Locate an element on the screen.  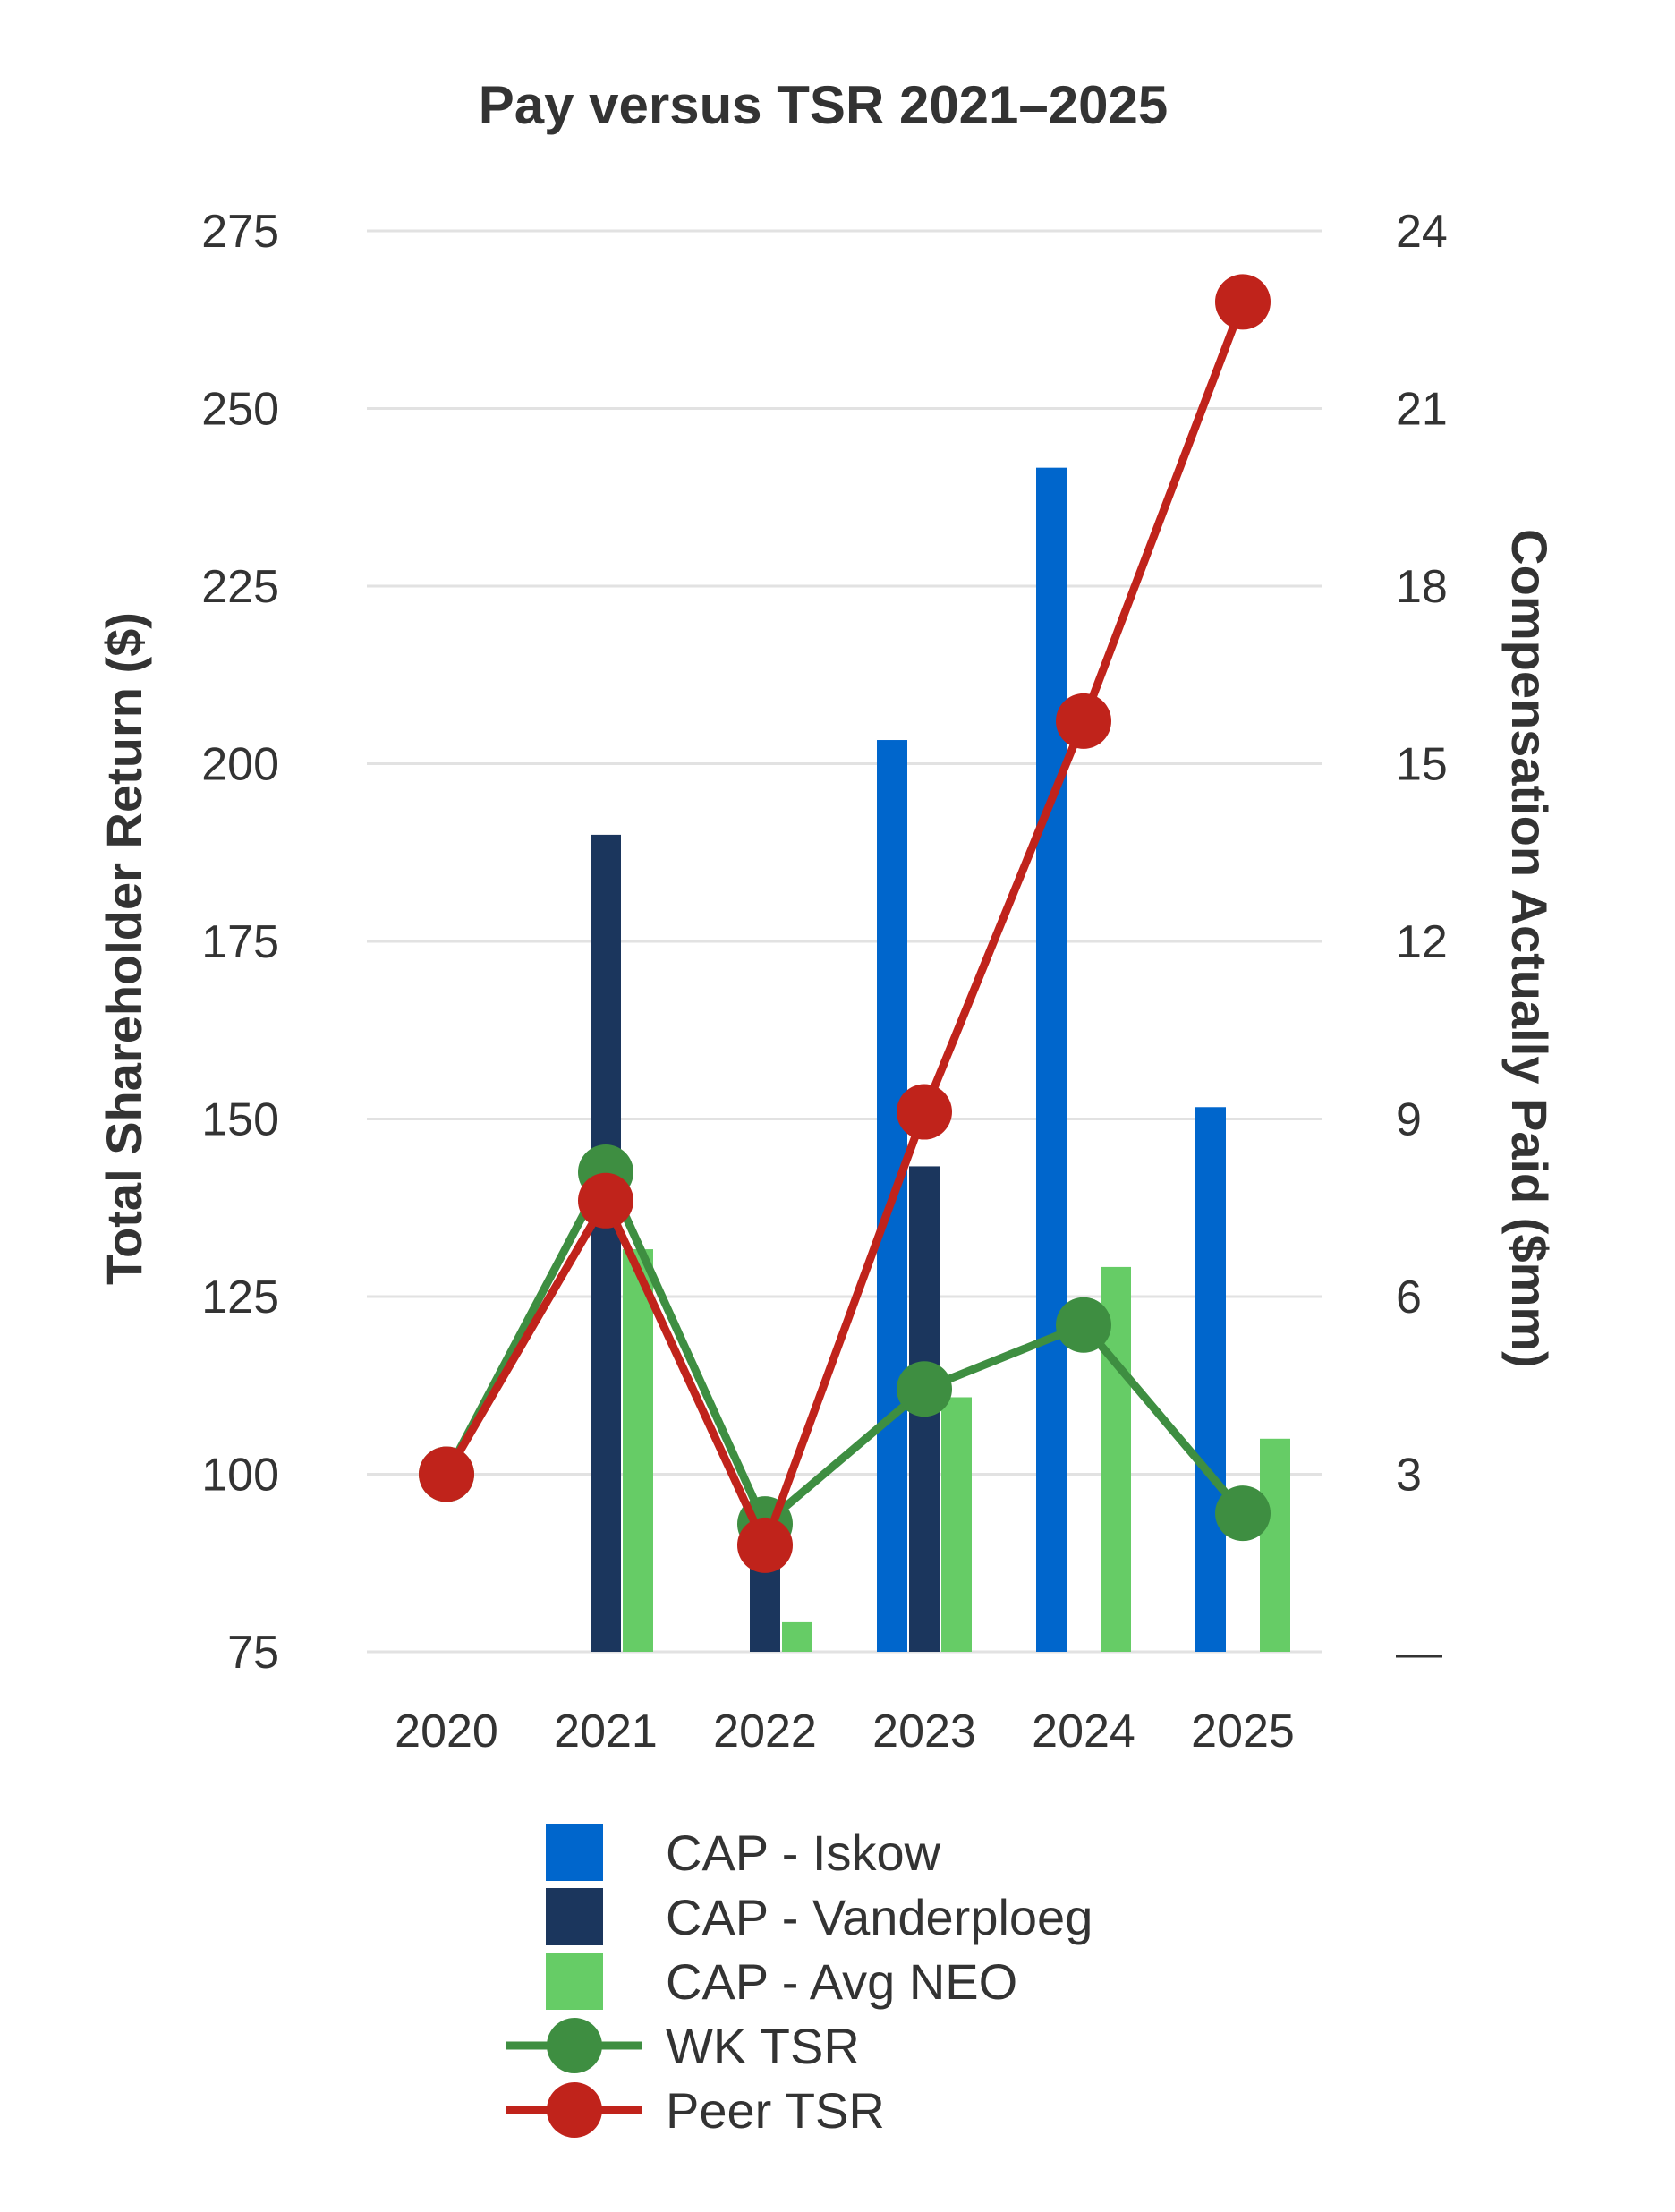
legend-label: WK TSR is located at coordinates (763, 2046).